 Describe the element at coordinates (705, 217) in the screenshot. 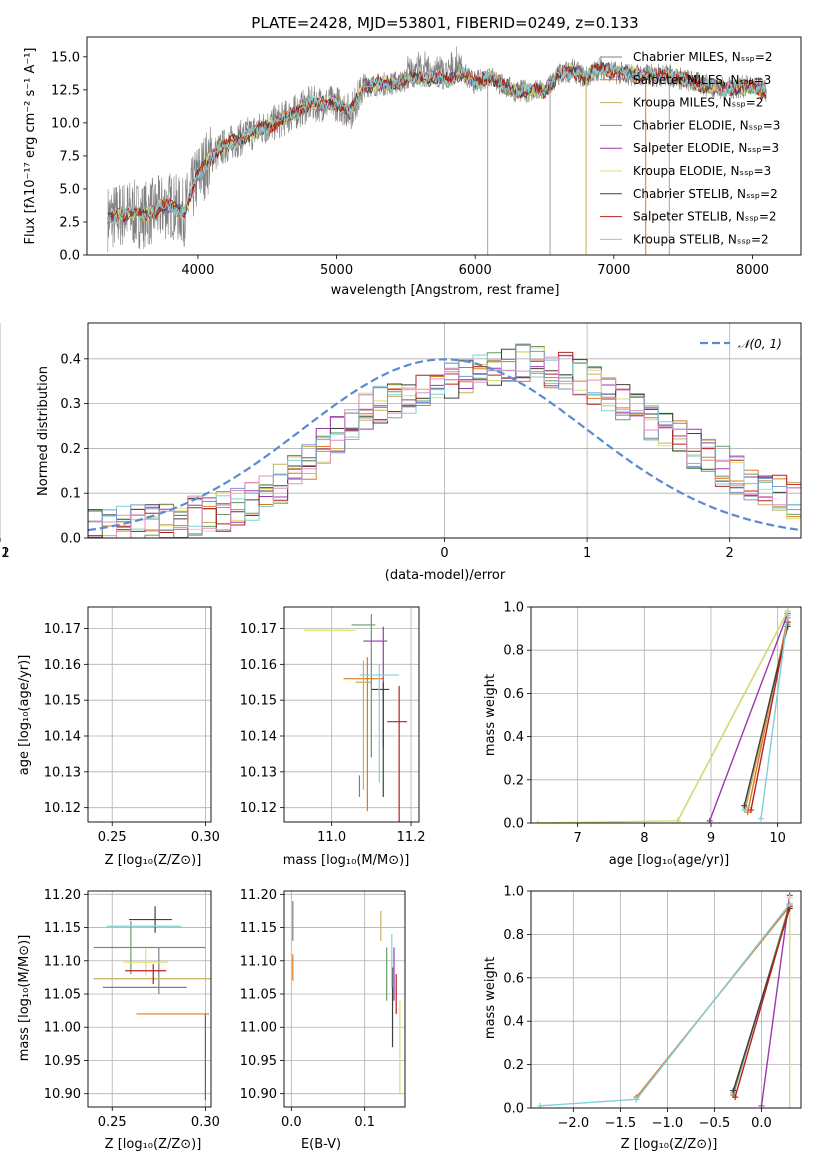

I see `legend-label: Salpeter STELIB, Nₛₛₚ=2` at that location.